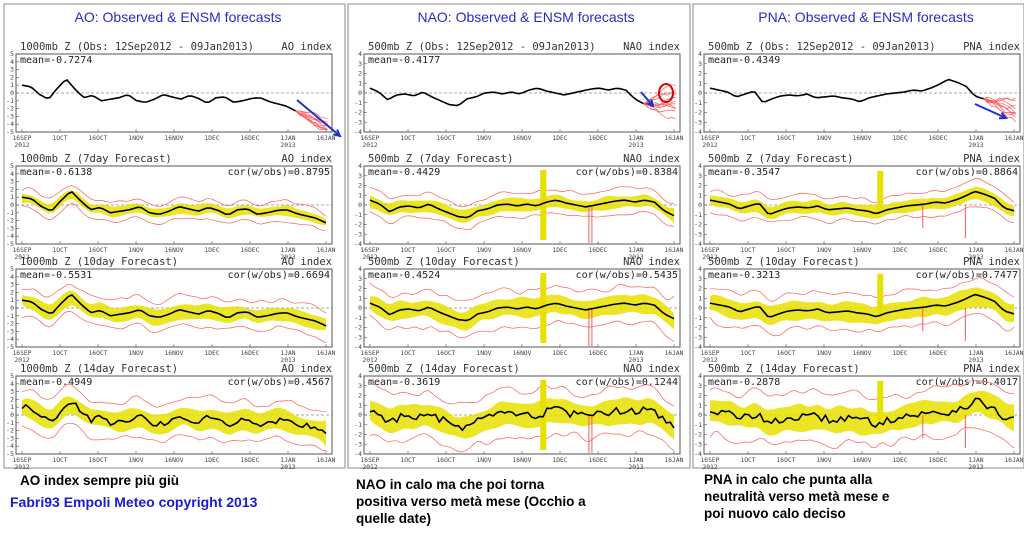 The width and height of the screenshot is (1024, 538). I want to click on x-tick-label: 1OCT, so click(407, 250).